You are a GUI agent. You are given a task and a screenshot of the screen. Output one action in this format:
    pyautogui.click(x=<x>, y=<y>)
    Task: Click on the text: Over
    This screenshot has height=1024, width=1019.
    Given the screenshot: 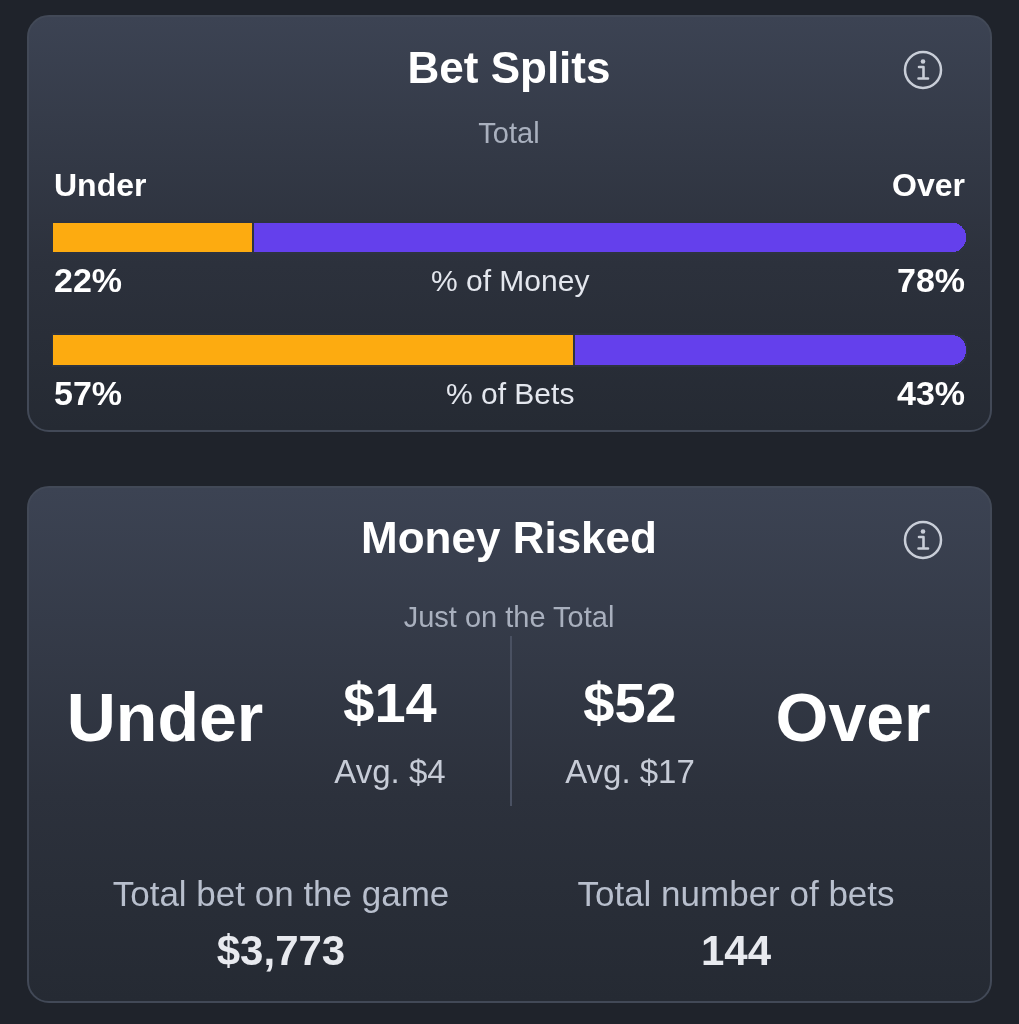 What is the action you would take?
    pyautogui.click(x=853, y=717)
    